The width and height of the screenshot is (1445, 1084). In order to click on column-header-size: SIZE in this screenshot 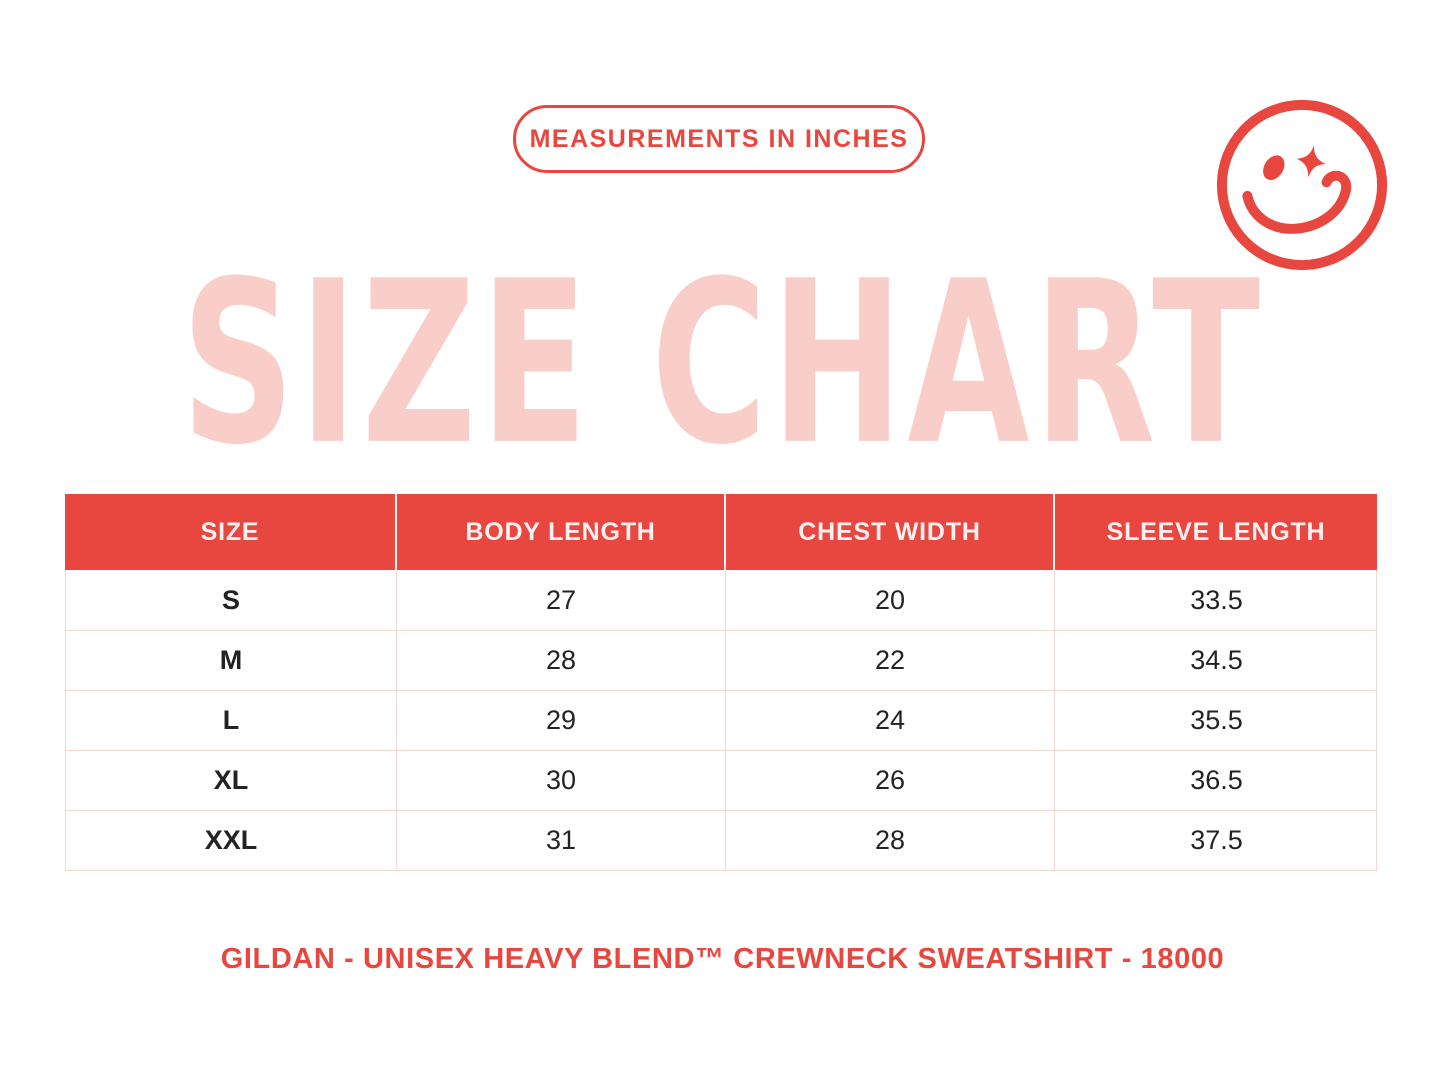, I will do `click(230, 531)`.